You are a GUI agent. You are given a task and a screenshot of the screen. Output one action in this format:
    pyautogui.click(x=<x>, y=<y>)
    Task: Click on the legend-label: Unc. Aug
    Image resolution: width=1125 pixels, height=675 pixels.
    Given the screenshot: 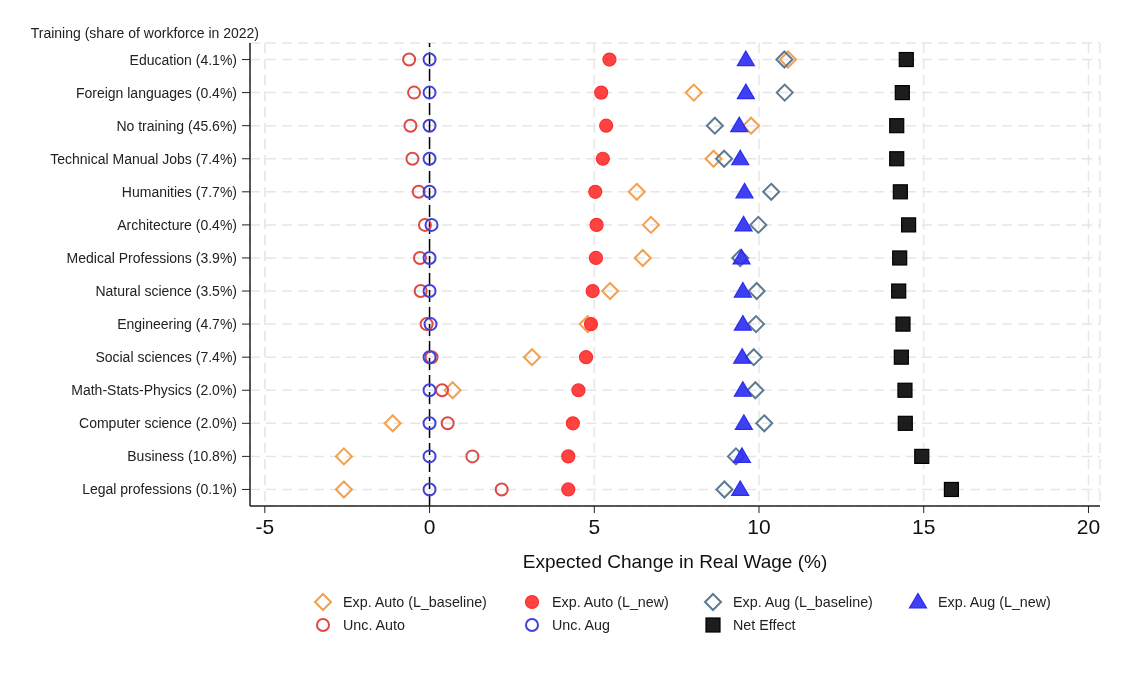 What is the action you would take?
    pyautogui.click(x=581, y=625)
    